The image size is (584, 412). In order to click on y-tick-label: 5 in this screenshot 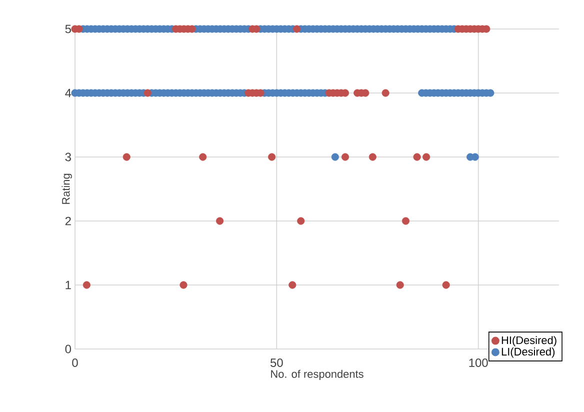, I will do `click(68, 29)`.